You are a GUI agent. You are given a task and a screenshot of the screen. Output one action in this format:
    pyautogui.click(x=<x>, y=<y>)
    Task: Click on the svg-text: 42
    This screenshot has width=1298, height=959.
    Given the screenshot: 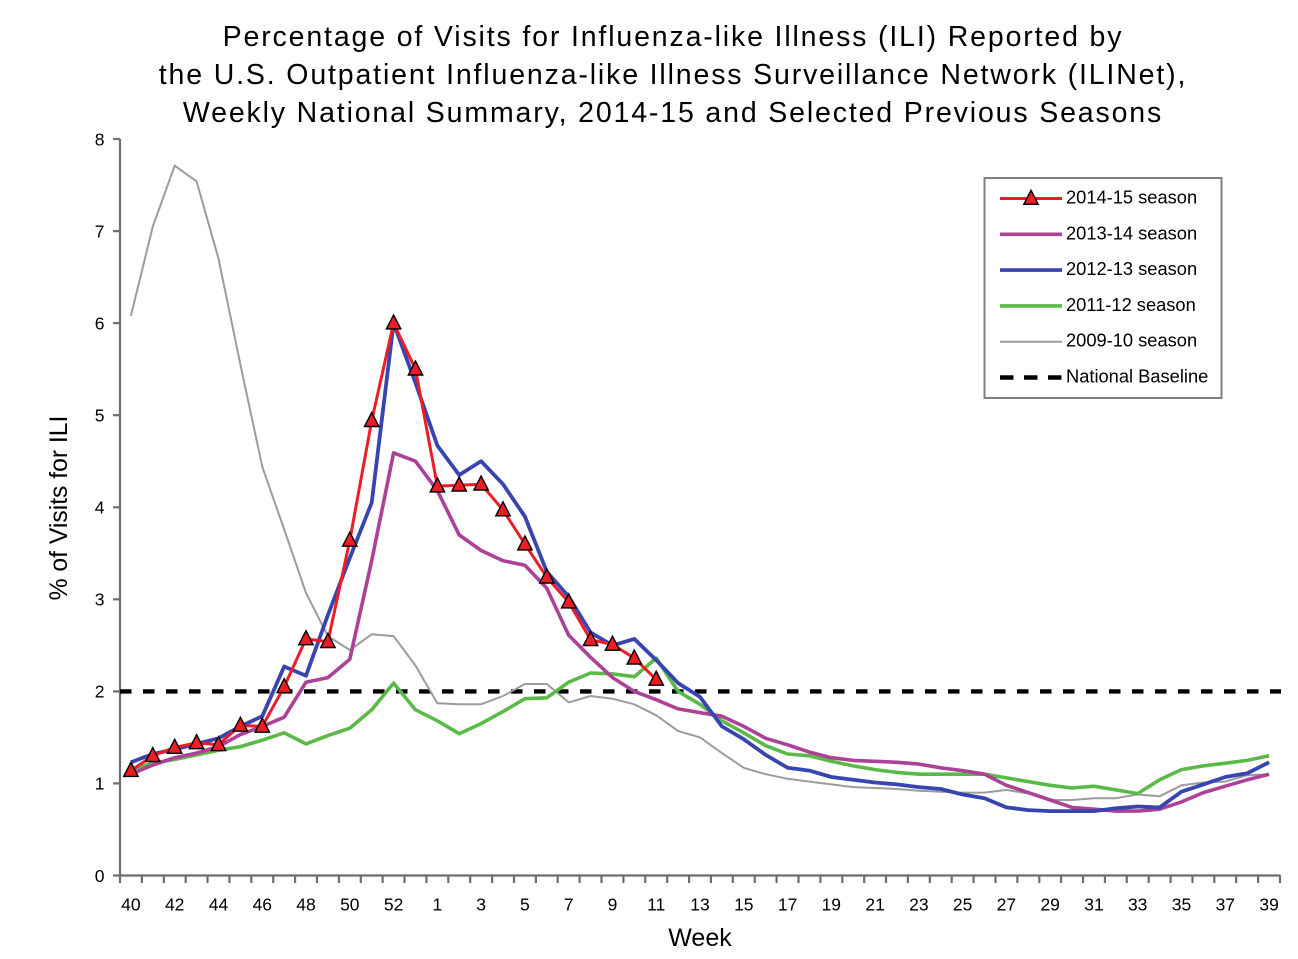 What is the action you would take?
    pyautogui.click(x=174, y=905)
    